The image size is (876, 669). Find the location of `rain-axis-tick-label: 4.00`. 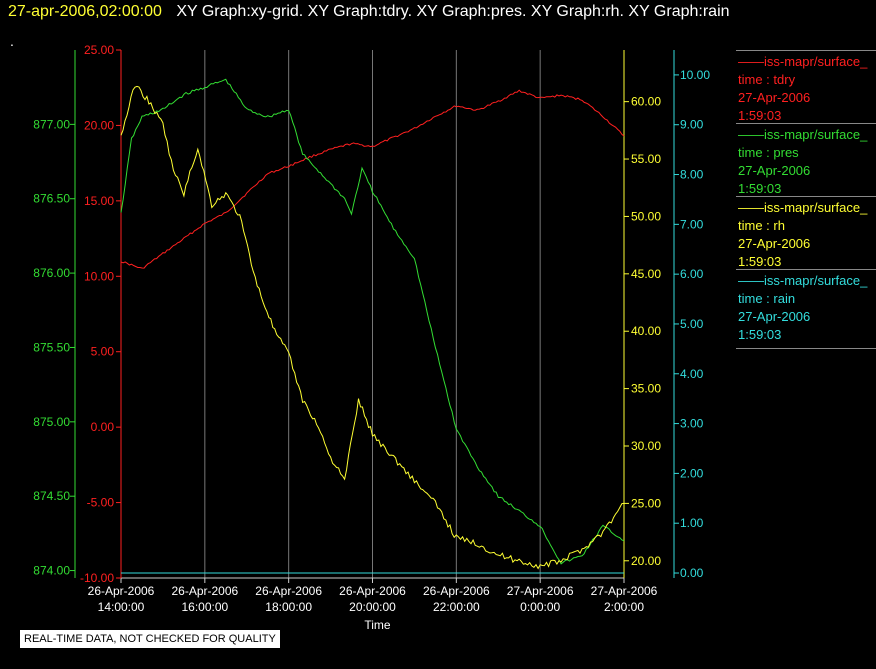

rain-axis-tick-label: 4.00 is located at coordinates (692, 374).